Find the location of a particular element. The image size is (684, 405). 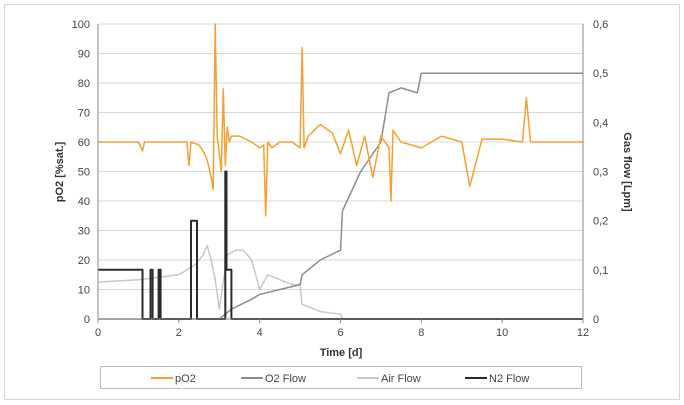

y-left-tick-label: 80 is located at coordinates (84, 84).